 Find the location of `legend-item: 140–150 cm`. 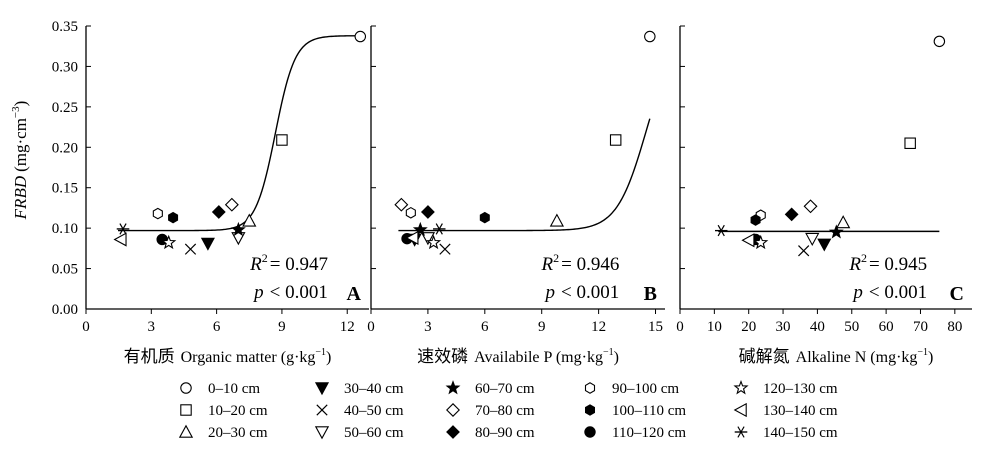

legend-item: 140–150 cm is located at coordinates (786, 433).